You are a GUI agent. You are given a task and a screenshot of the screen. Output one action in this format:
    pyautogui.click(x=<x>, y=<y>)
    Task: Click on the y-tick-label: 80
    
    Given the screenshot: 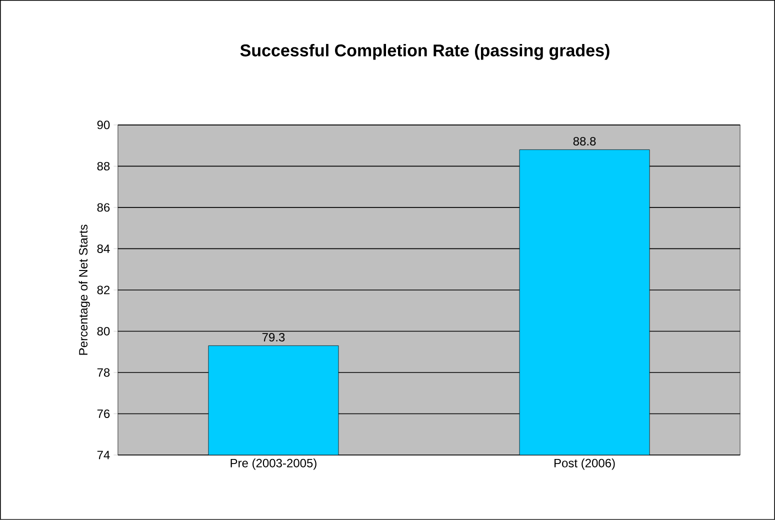 What is the action you would take?
    pyautogui.click(x=103, y=331)
    